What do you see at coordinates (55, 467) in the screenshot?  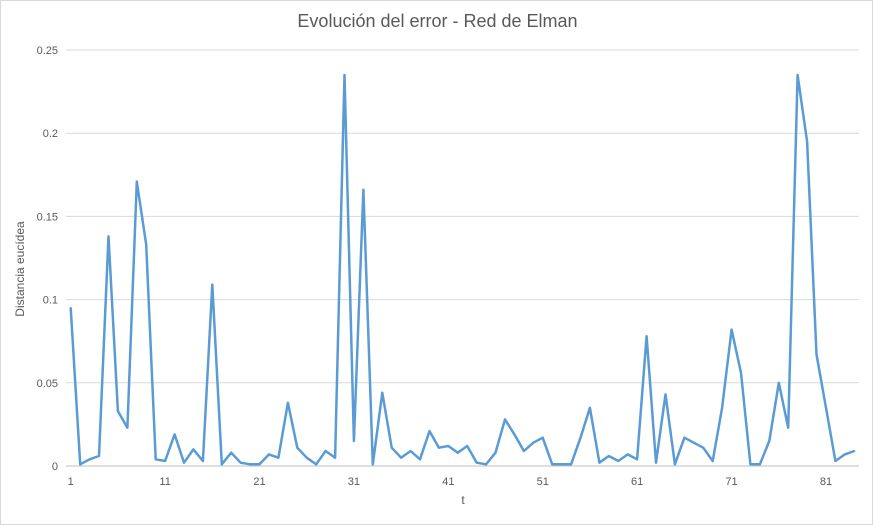 I see `y-tick-label: 0` at bounding box center [55, 467].